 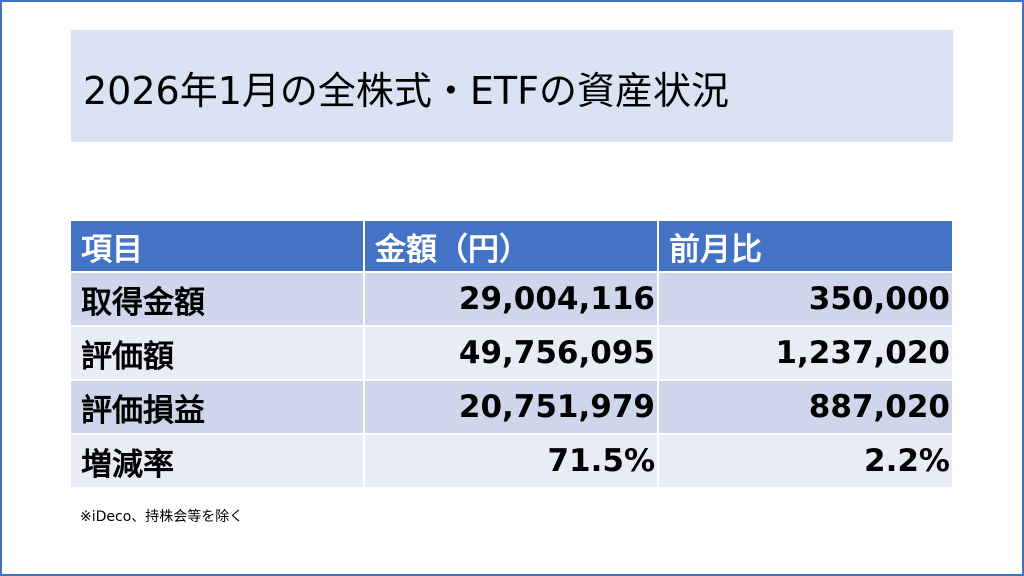 What do you see at coordinates (218, 461) in the screenshot?
I see `row-label: 増減率` at bounding box center [218, 461].